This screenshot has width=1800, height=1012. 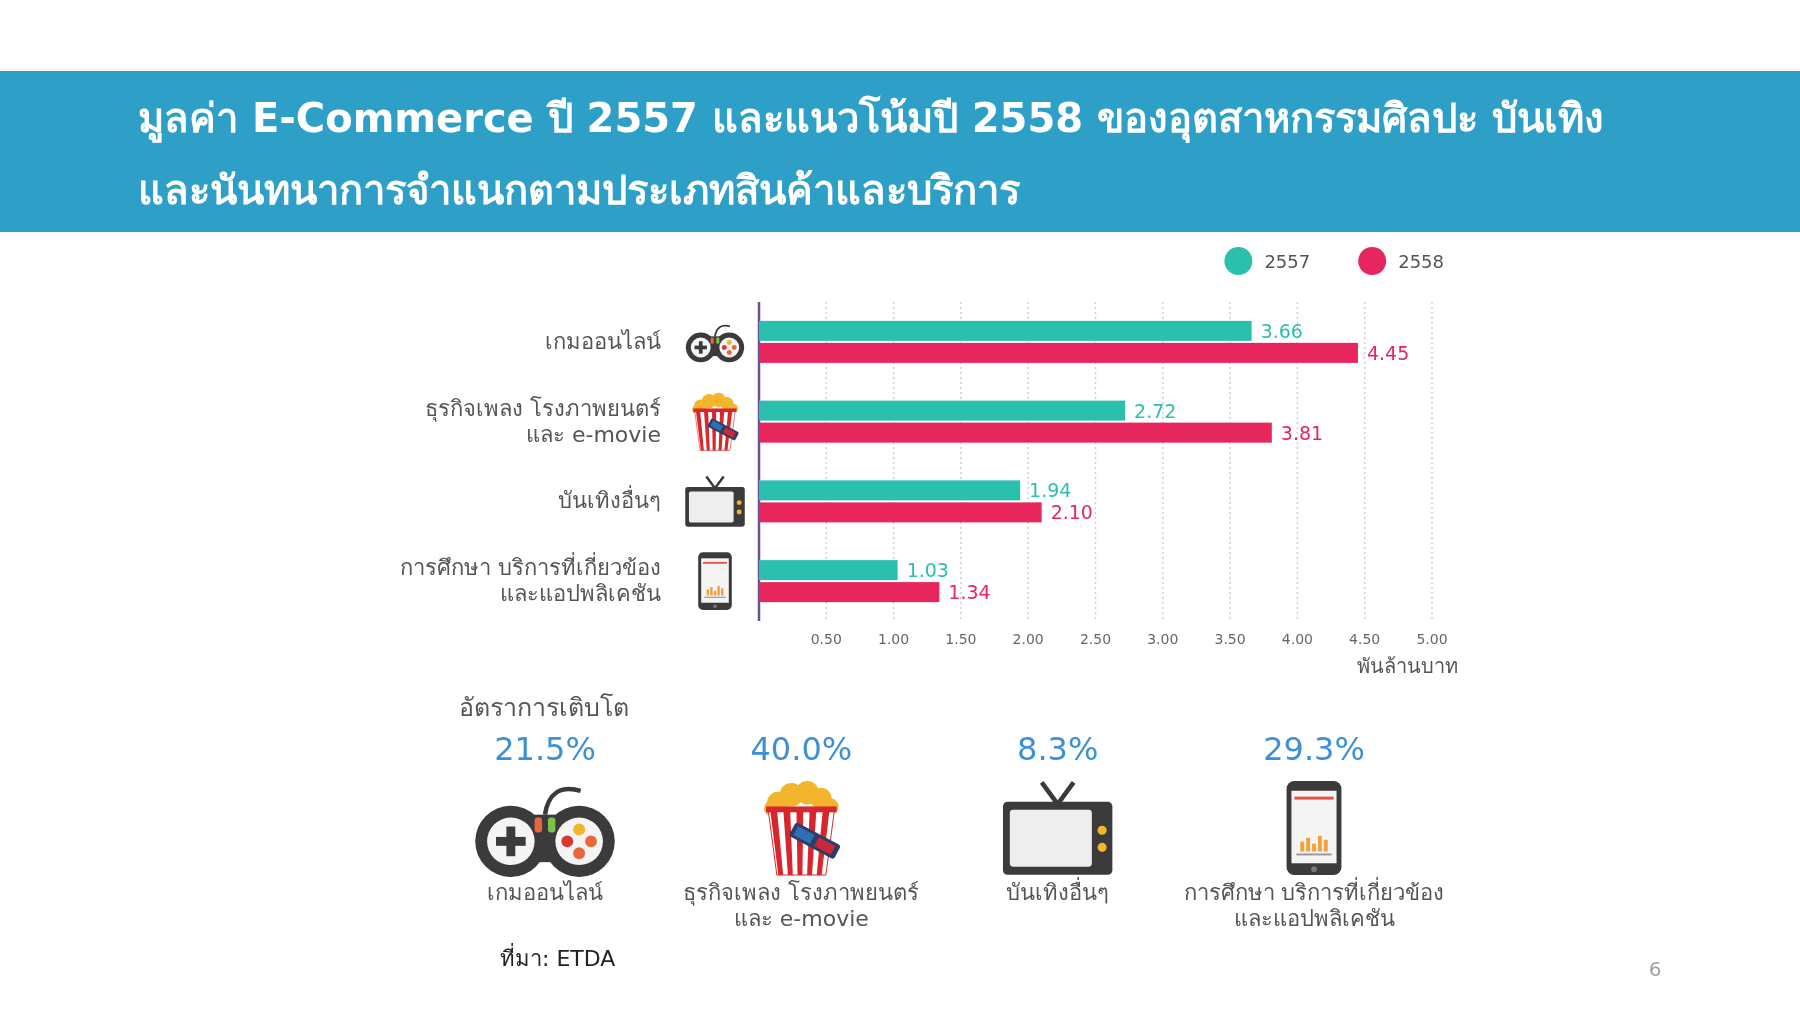 What do you see at coordinates (558, 957) in the screenshot?
I see `text: ที่มา: ETDA` at bounding box center [558, 957].